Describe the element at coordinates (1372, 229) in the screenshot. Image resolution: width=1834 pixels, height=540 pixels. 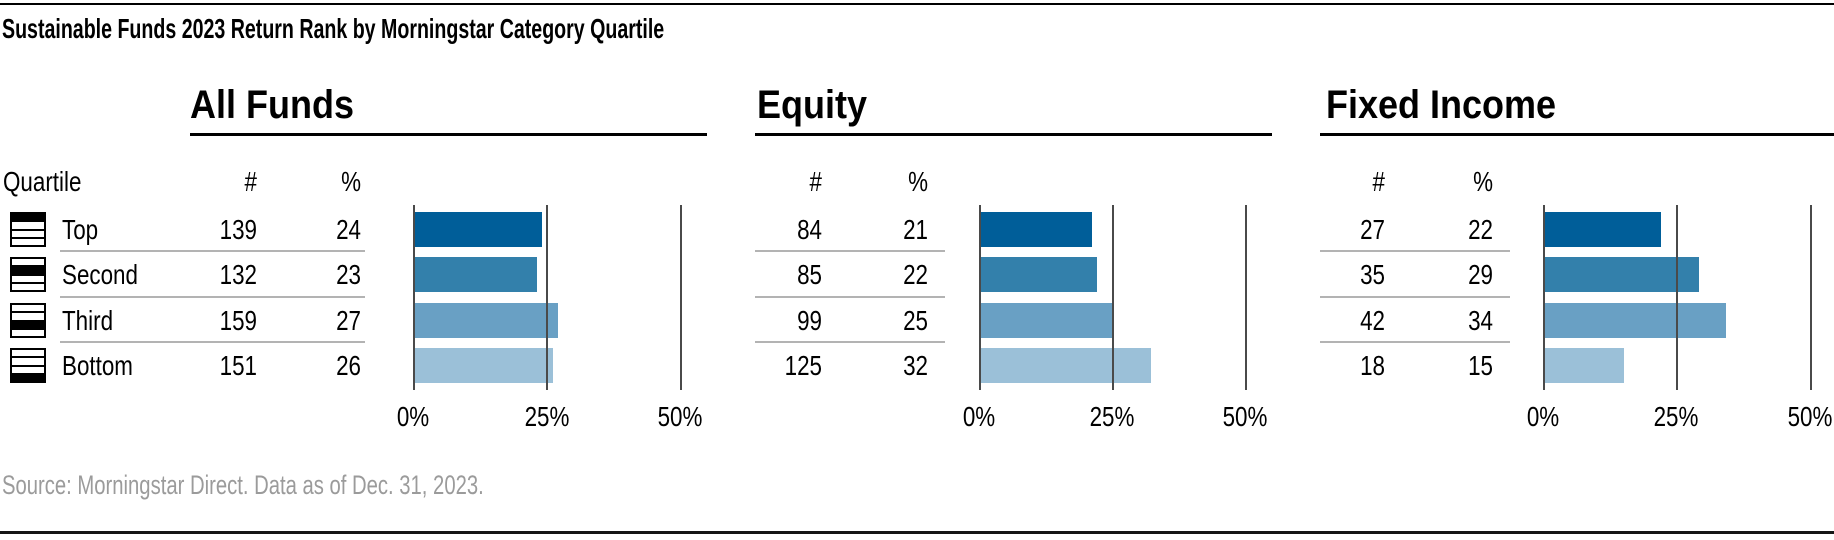
I see `count-cell: 27` at that location.